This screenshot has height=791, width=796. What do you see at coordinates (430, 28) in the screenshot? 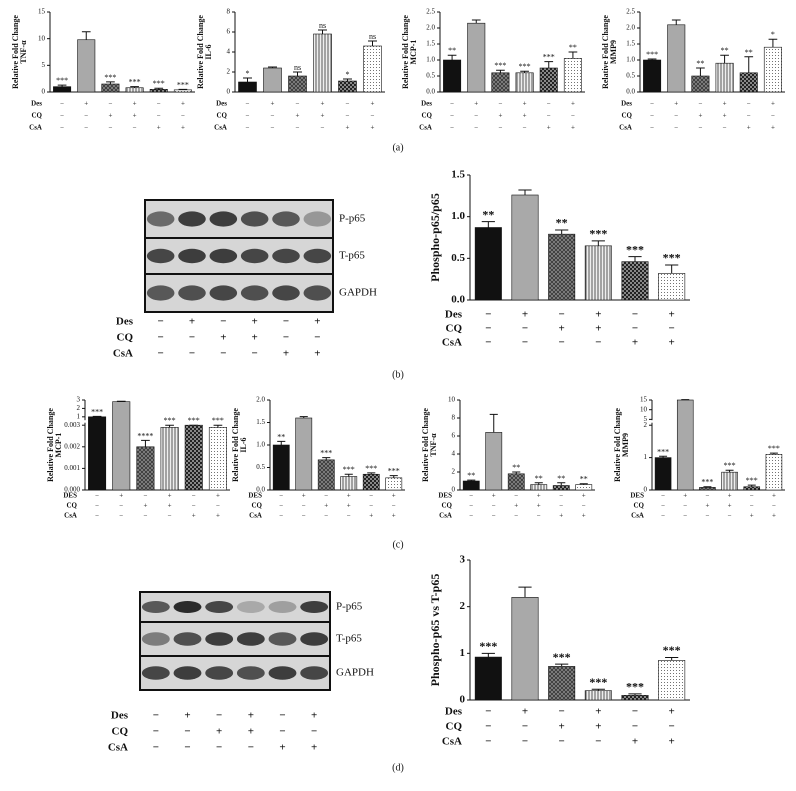
I see `y-tick-label: 2.0` at bounding box center [430, 28].